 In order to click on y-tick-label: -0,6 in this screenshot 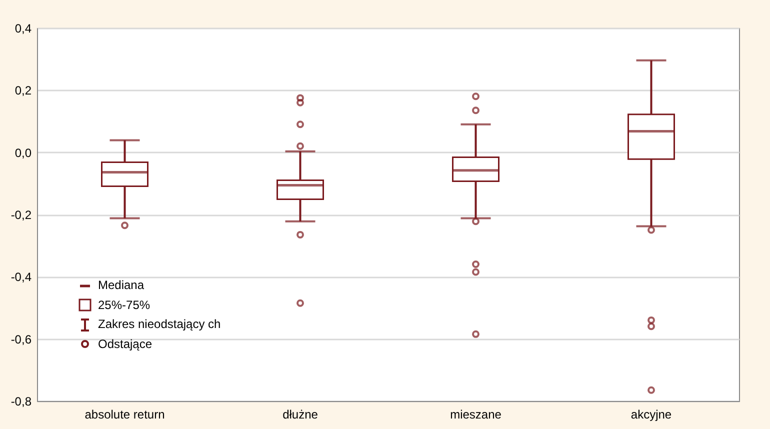, I will do `click(21, 339)`.